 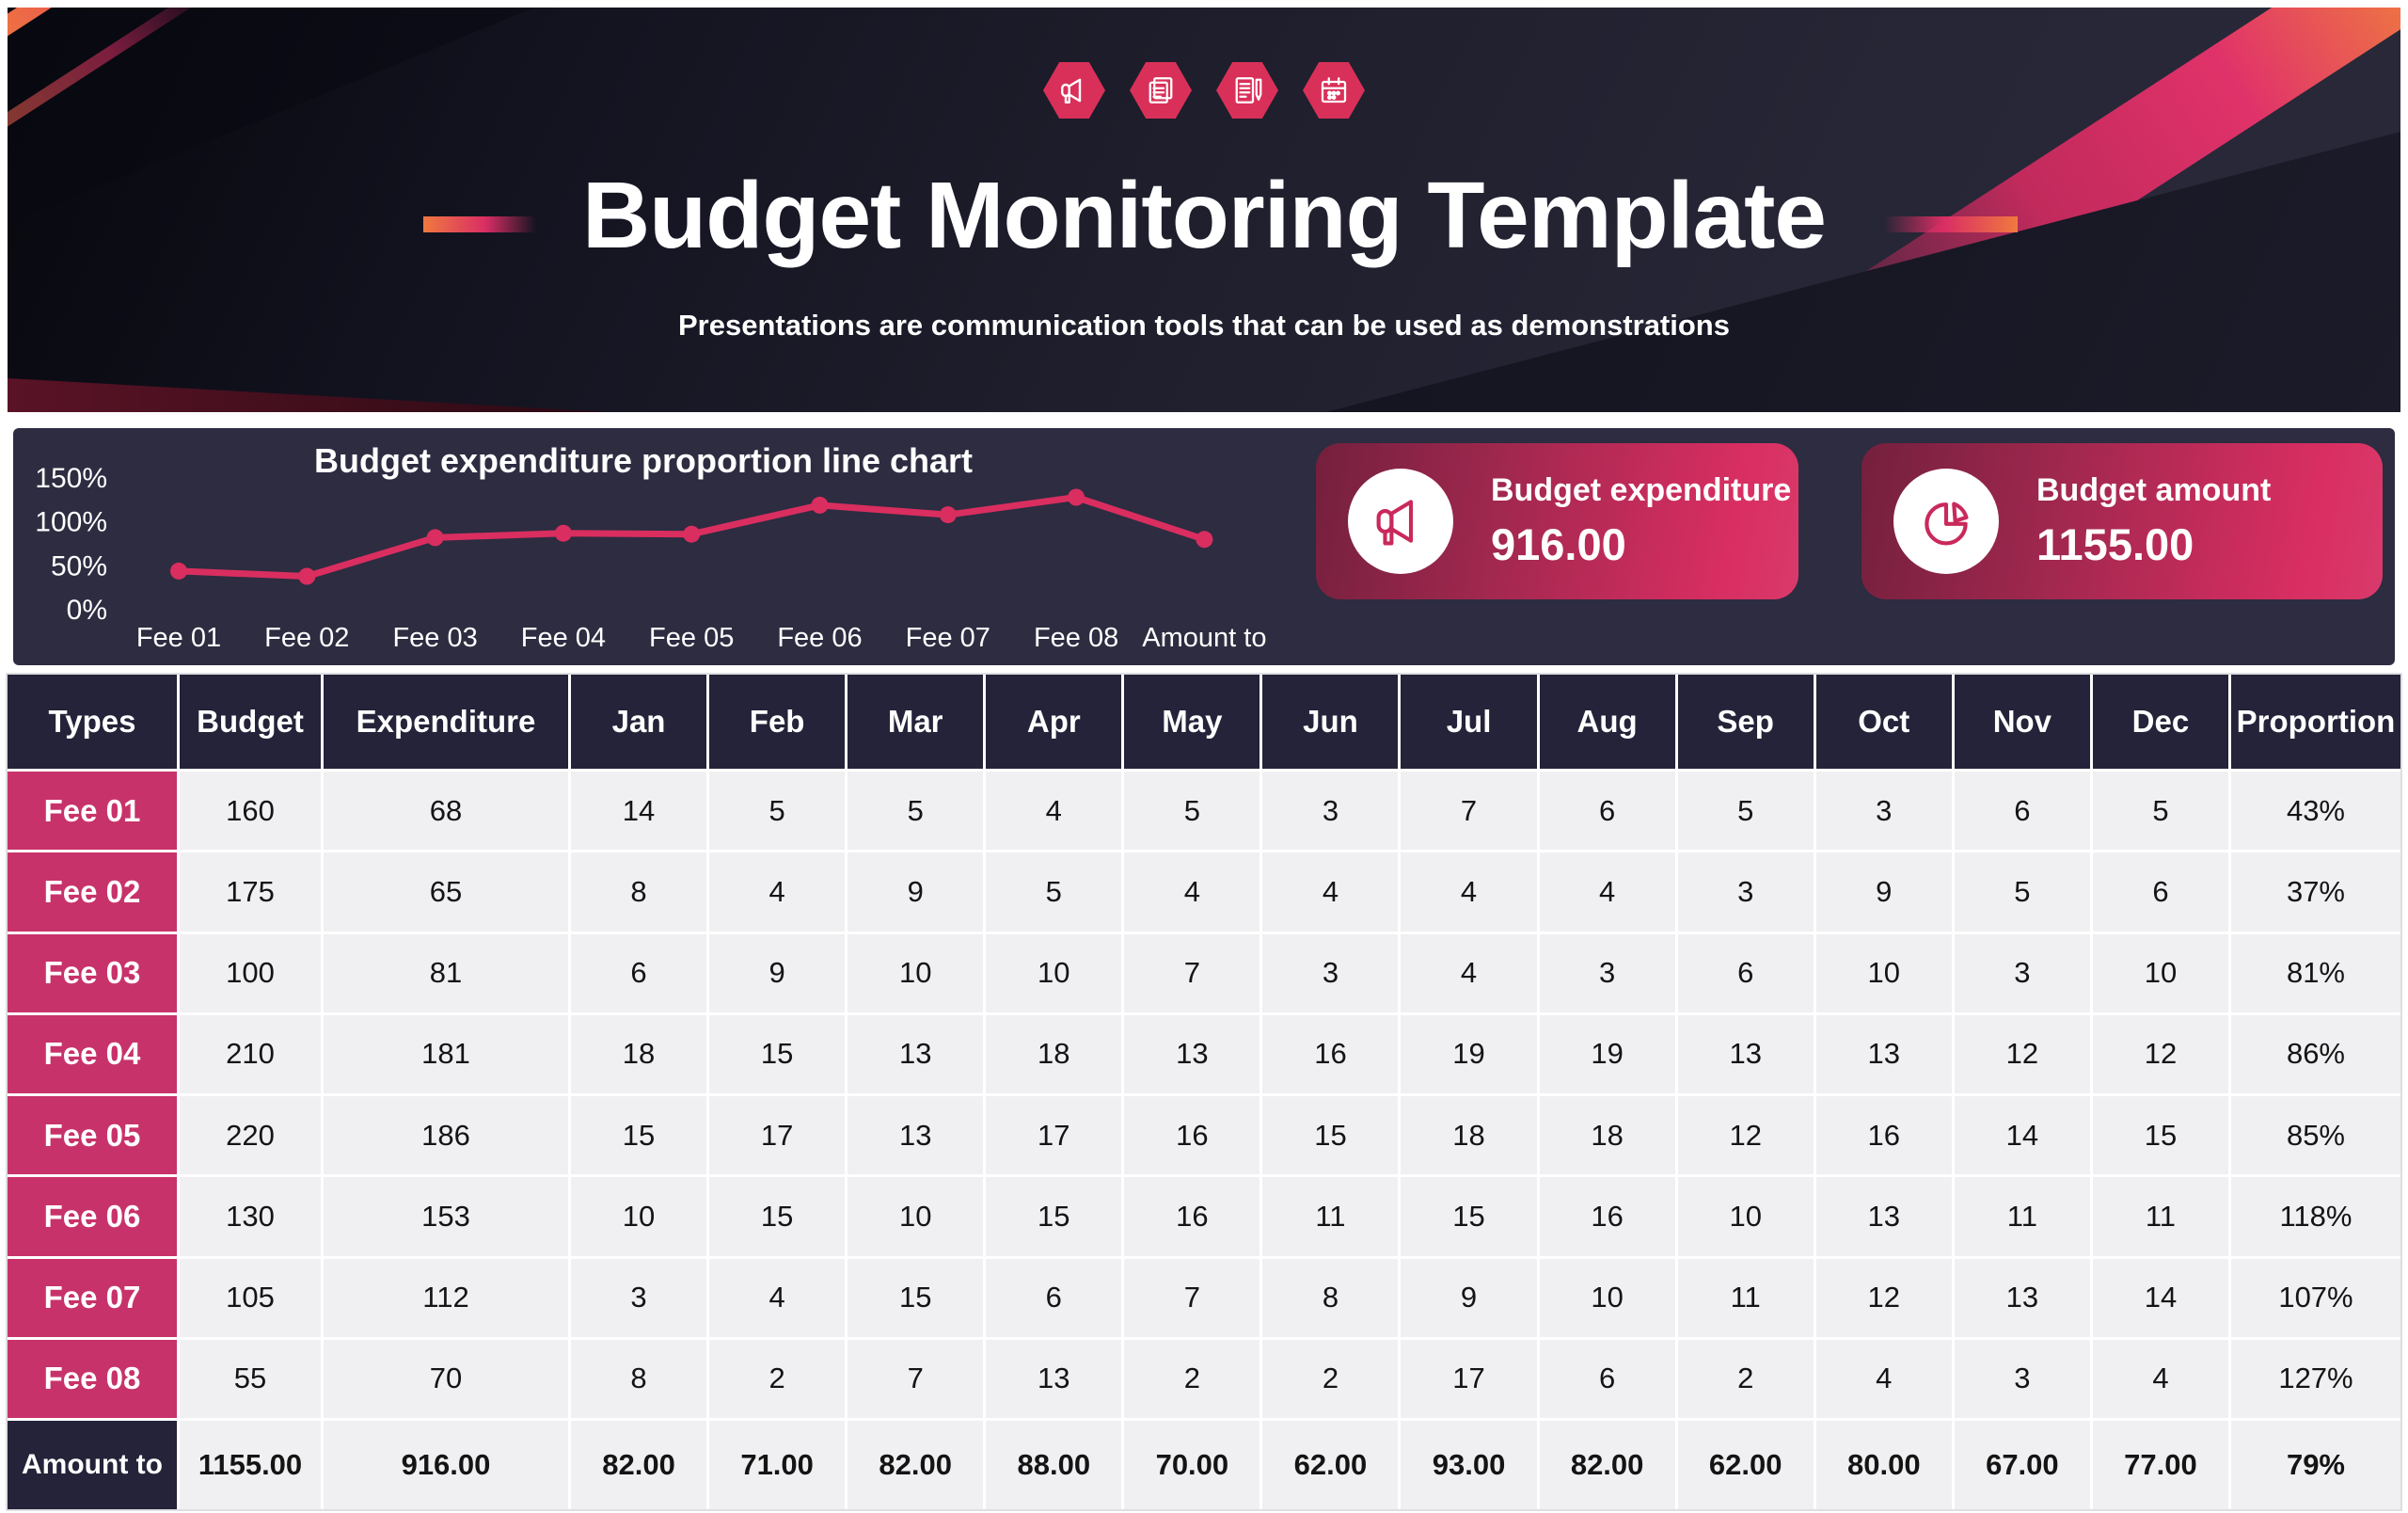 I want to click on row-header: Fee 04, so click(x=93, y=1053).